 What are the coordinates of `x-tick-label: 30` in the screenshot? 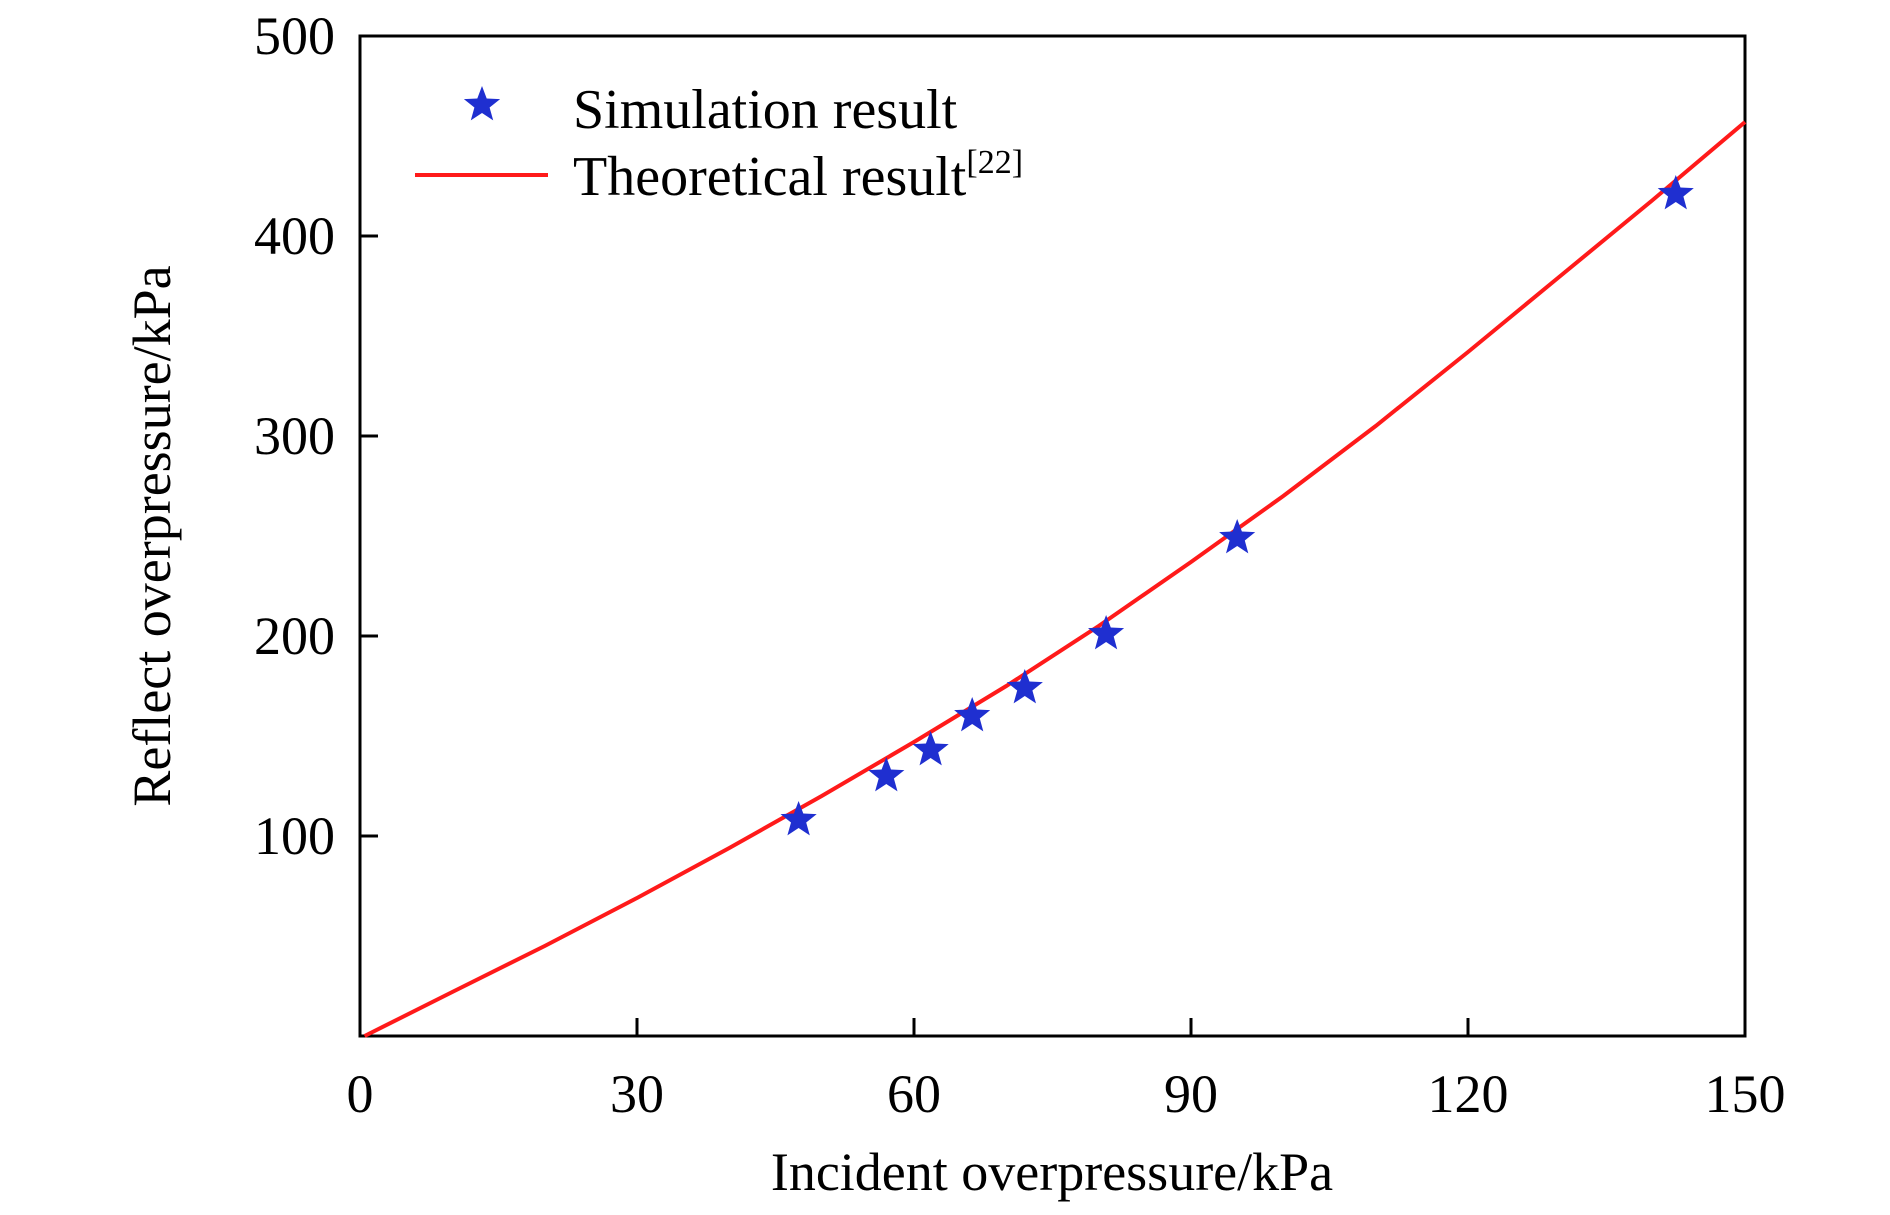 It's located at (637, 1094).